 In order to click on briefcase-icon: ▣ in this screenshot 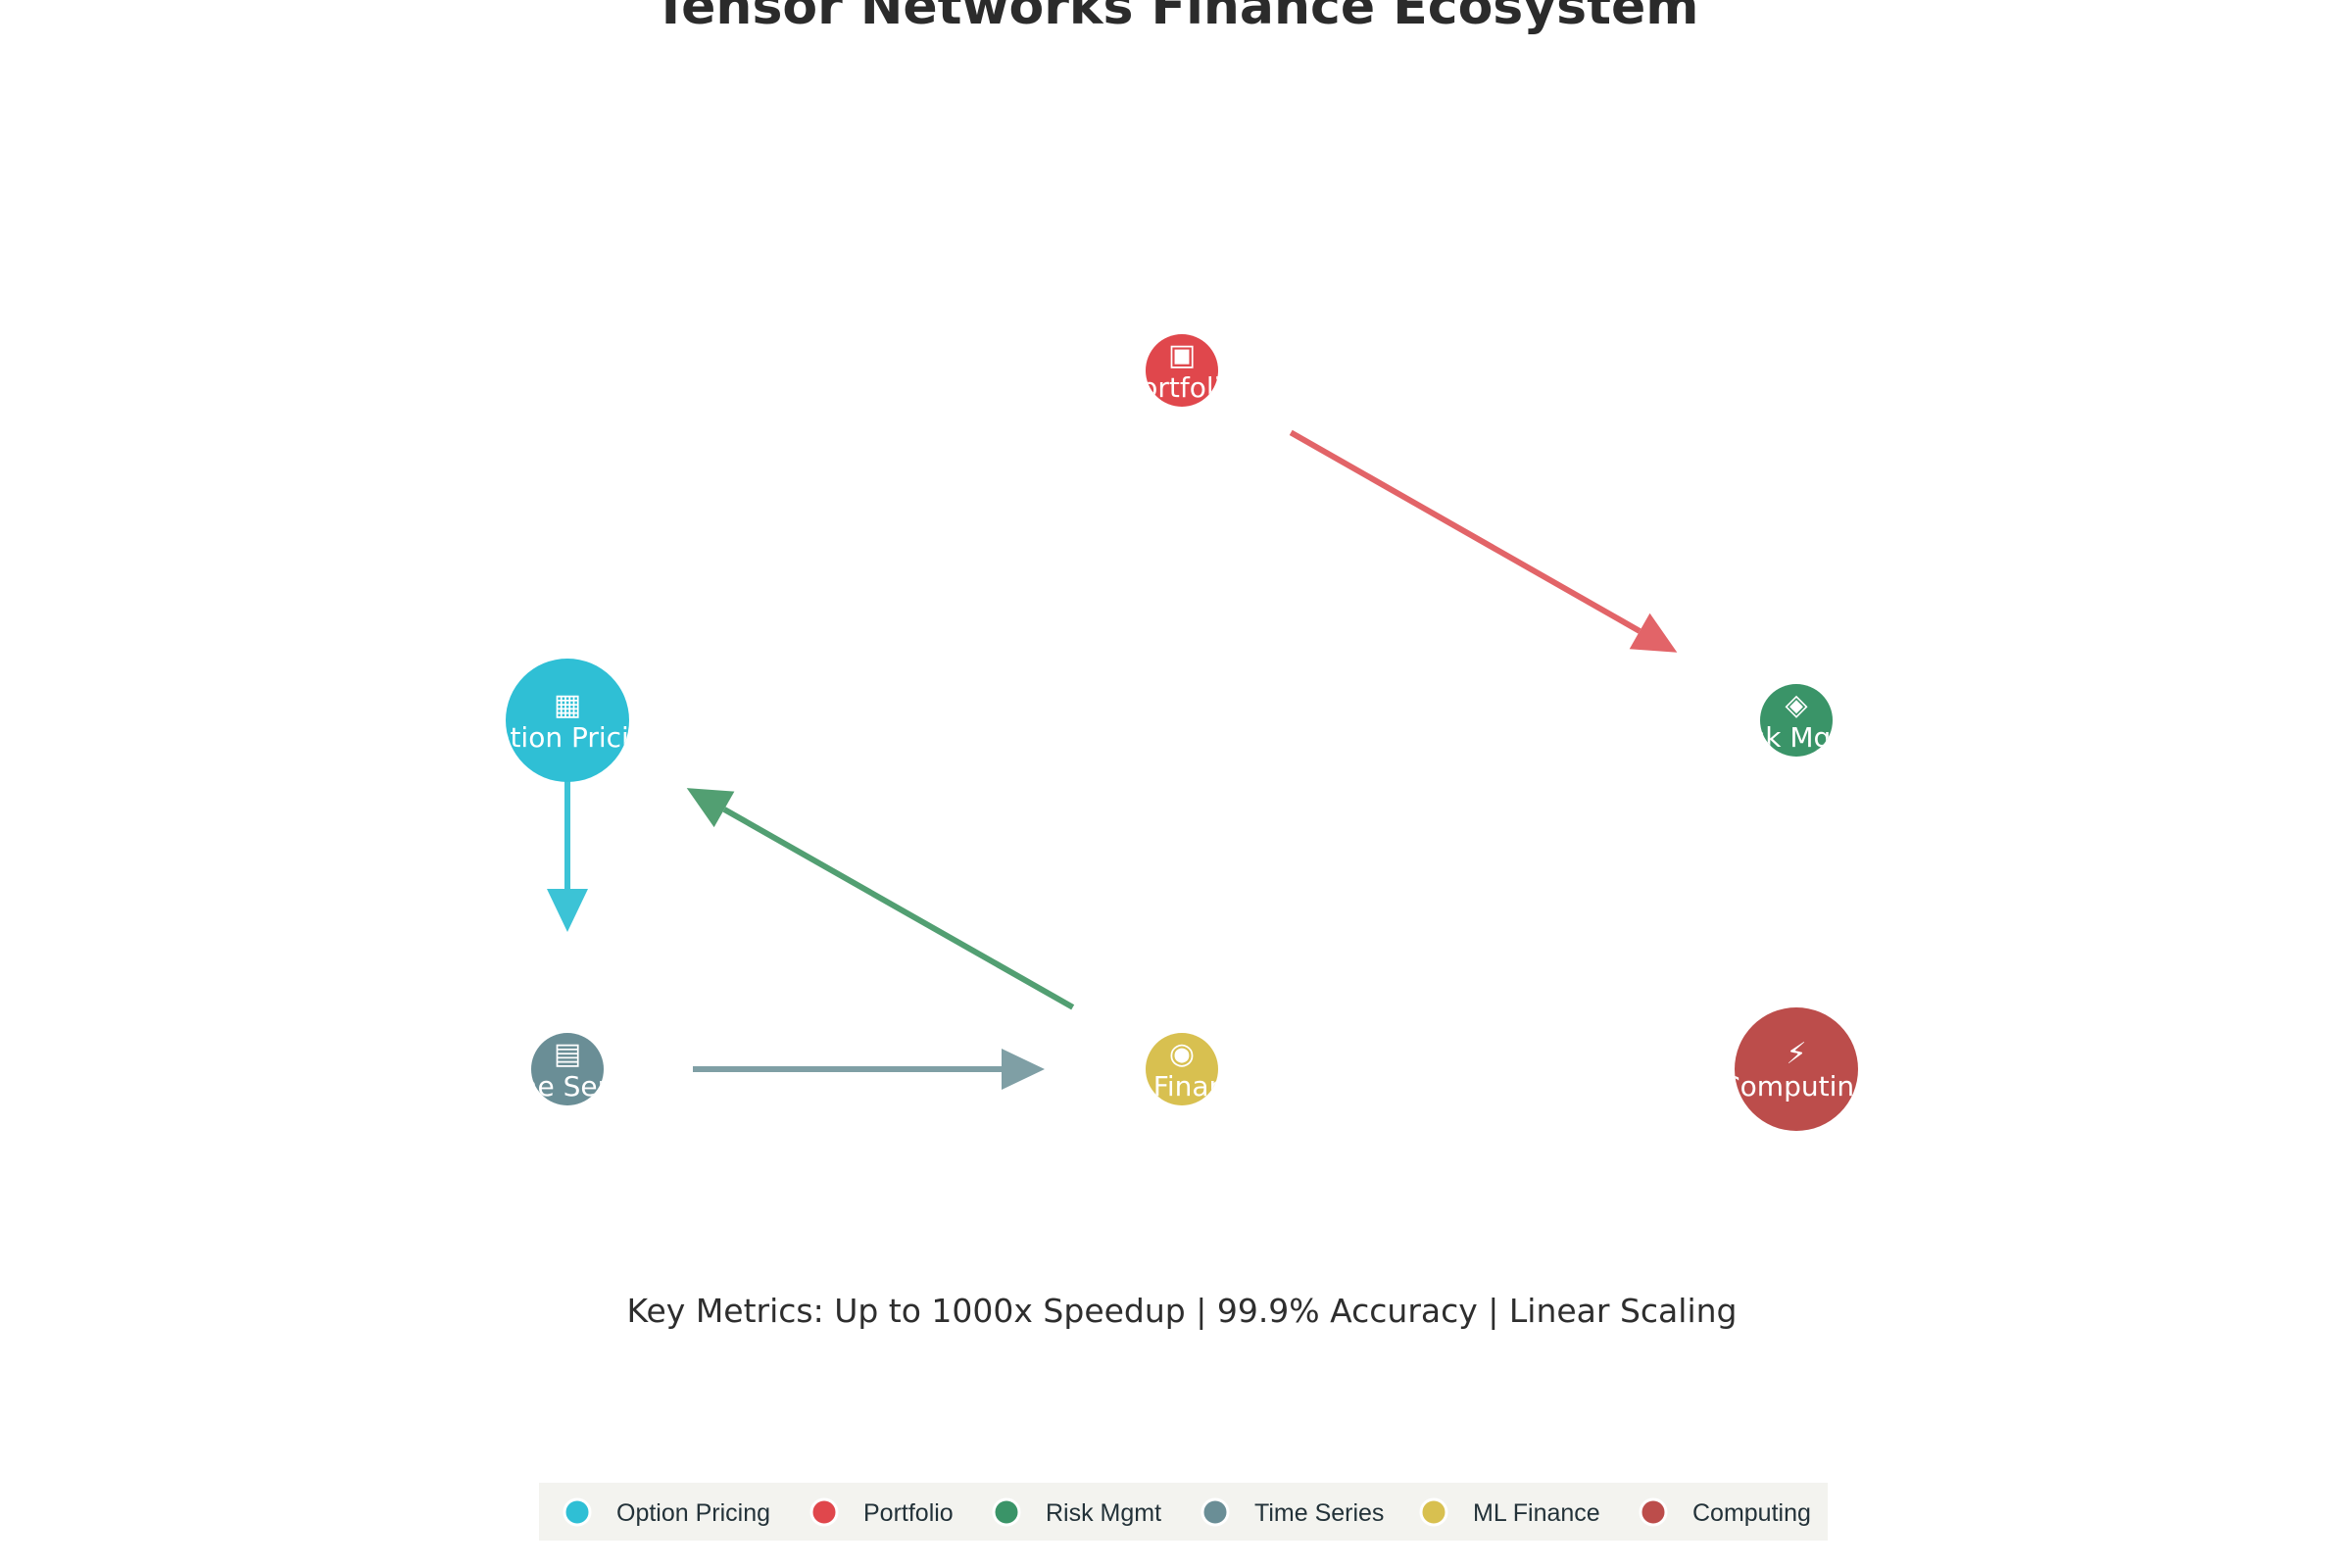, I will do `click(1182, 355)`.